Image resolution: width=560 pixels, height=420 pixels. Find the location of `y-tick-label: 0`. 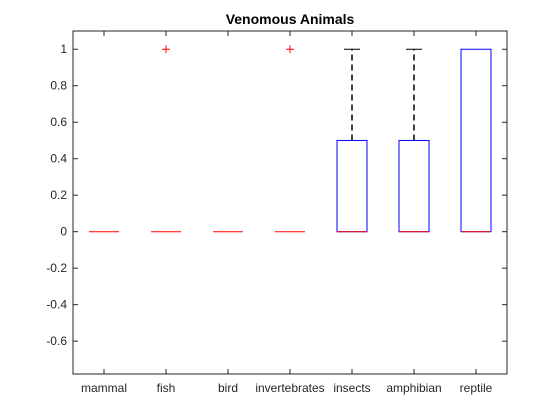

y-tick-label: 0 is located at coordinates (63, 232).